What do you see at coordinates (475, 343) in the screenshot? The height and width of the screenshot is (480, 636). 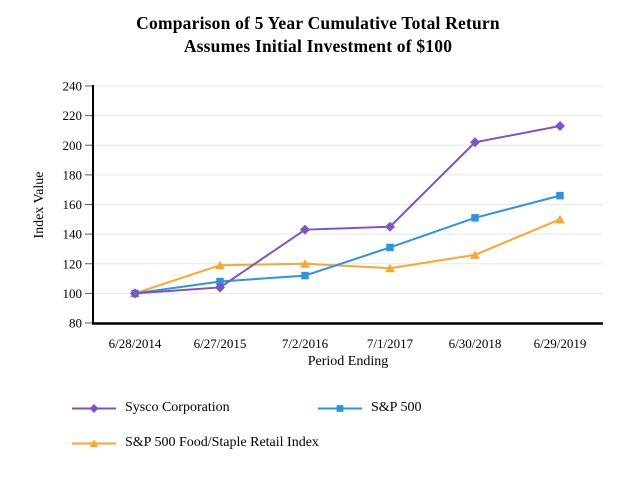 I see `x-tick-label: 6/30/2018` at bounding box center [475, 343].